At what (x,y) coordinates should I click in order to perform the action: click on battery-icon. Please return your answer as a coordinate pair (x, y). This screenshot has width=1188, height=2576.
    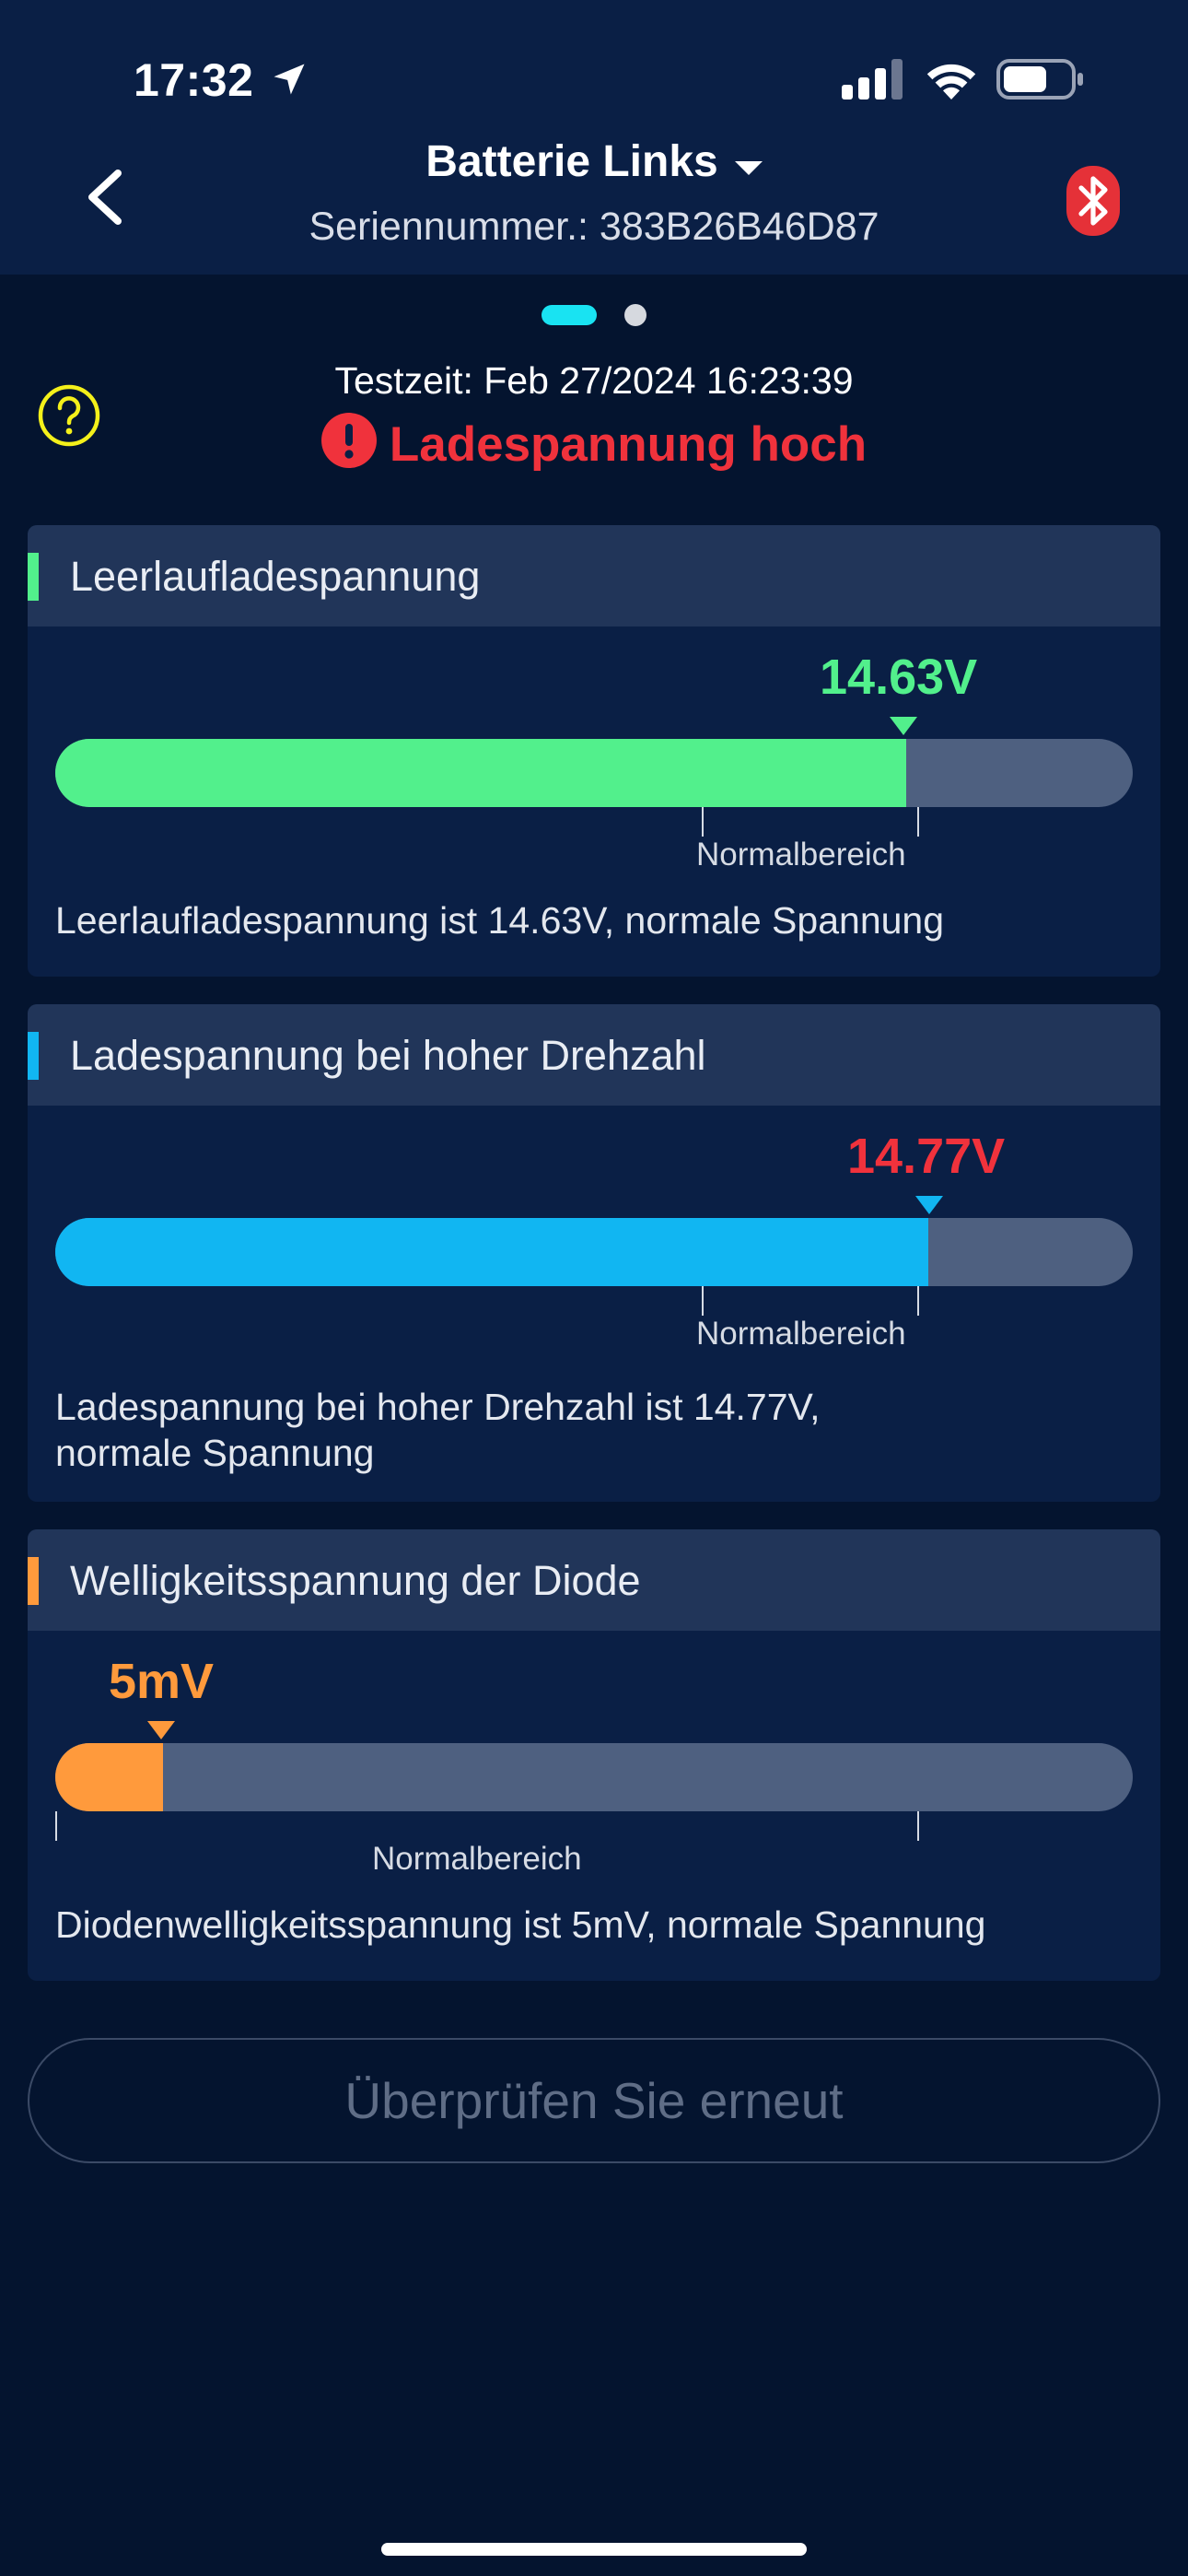
    Looking at the image, I should click on (1039, 79).